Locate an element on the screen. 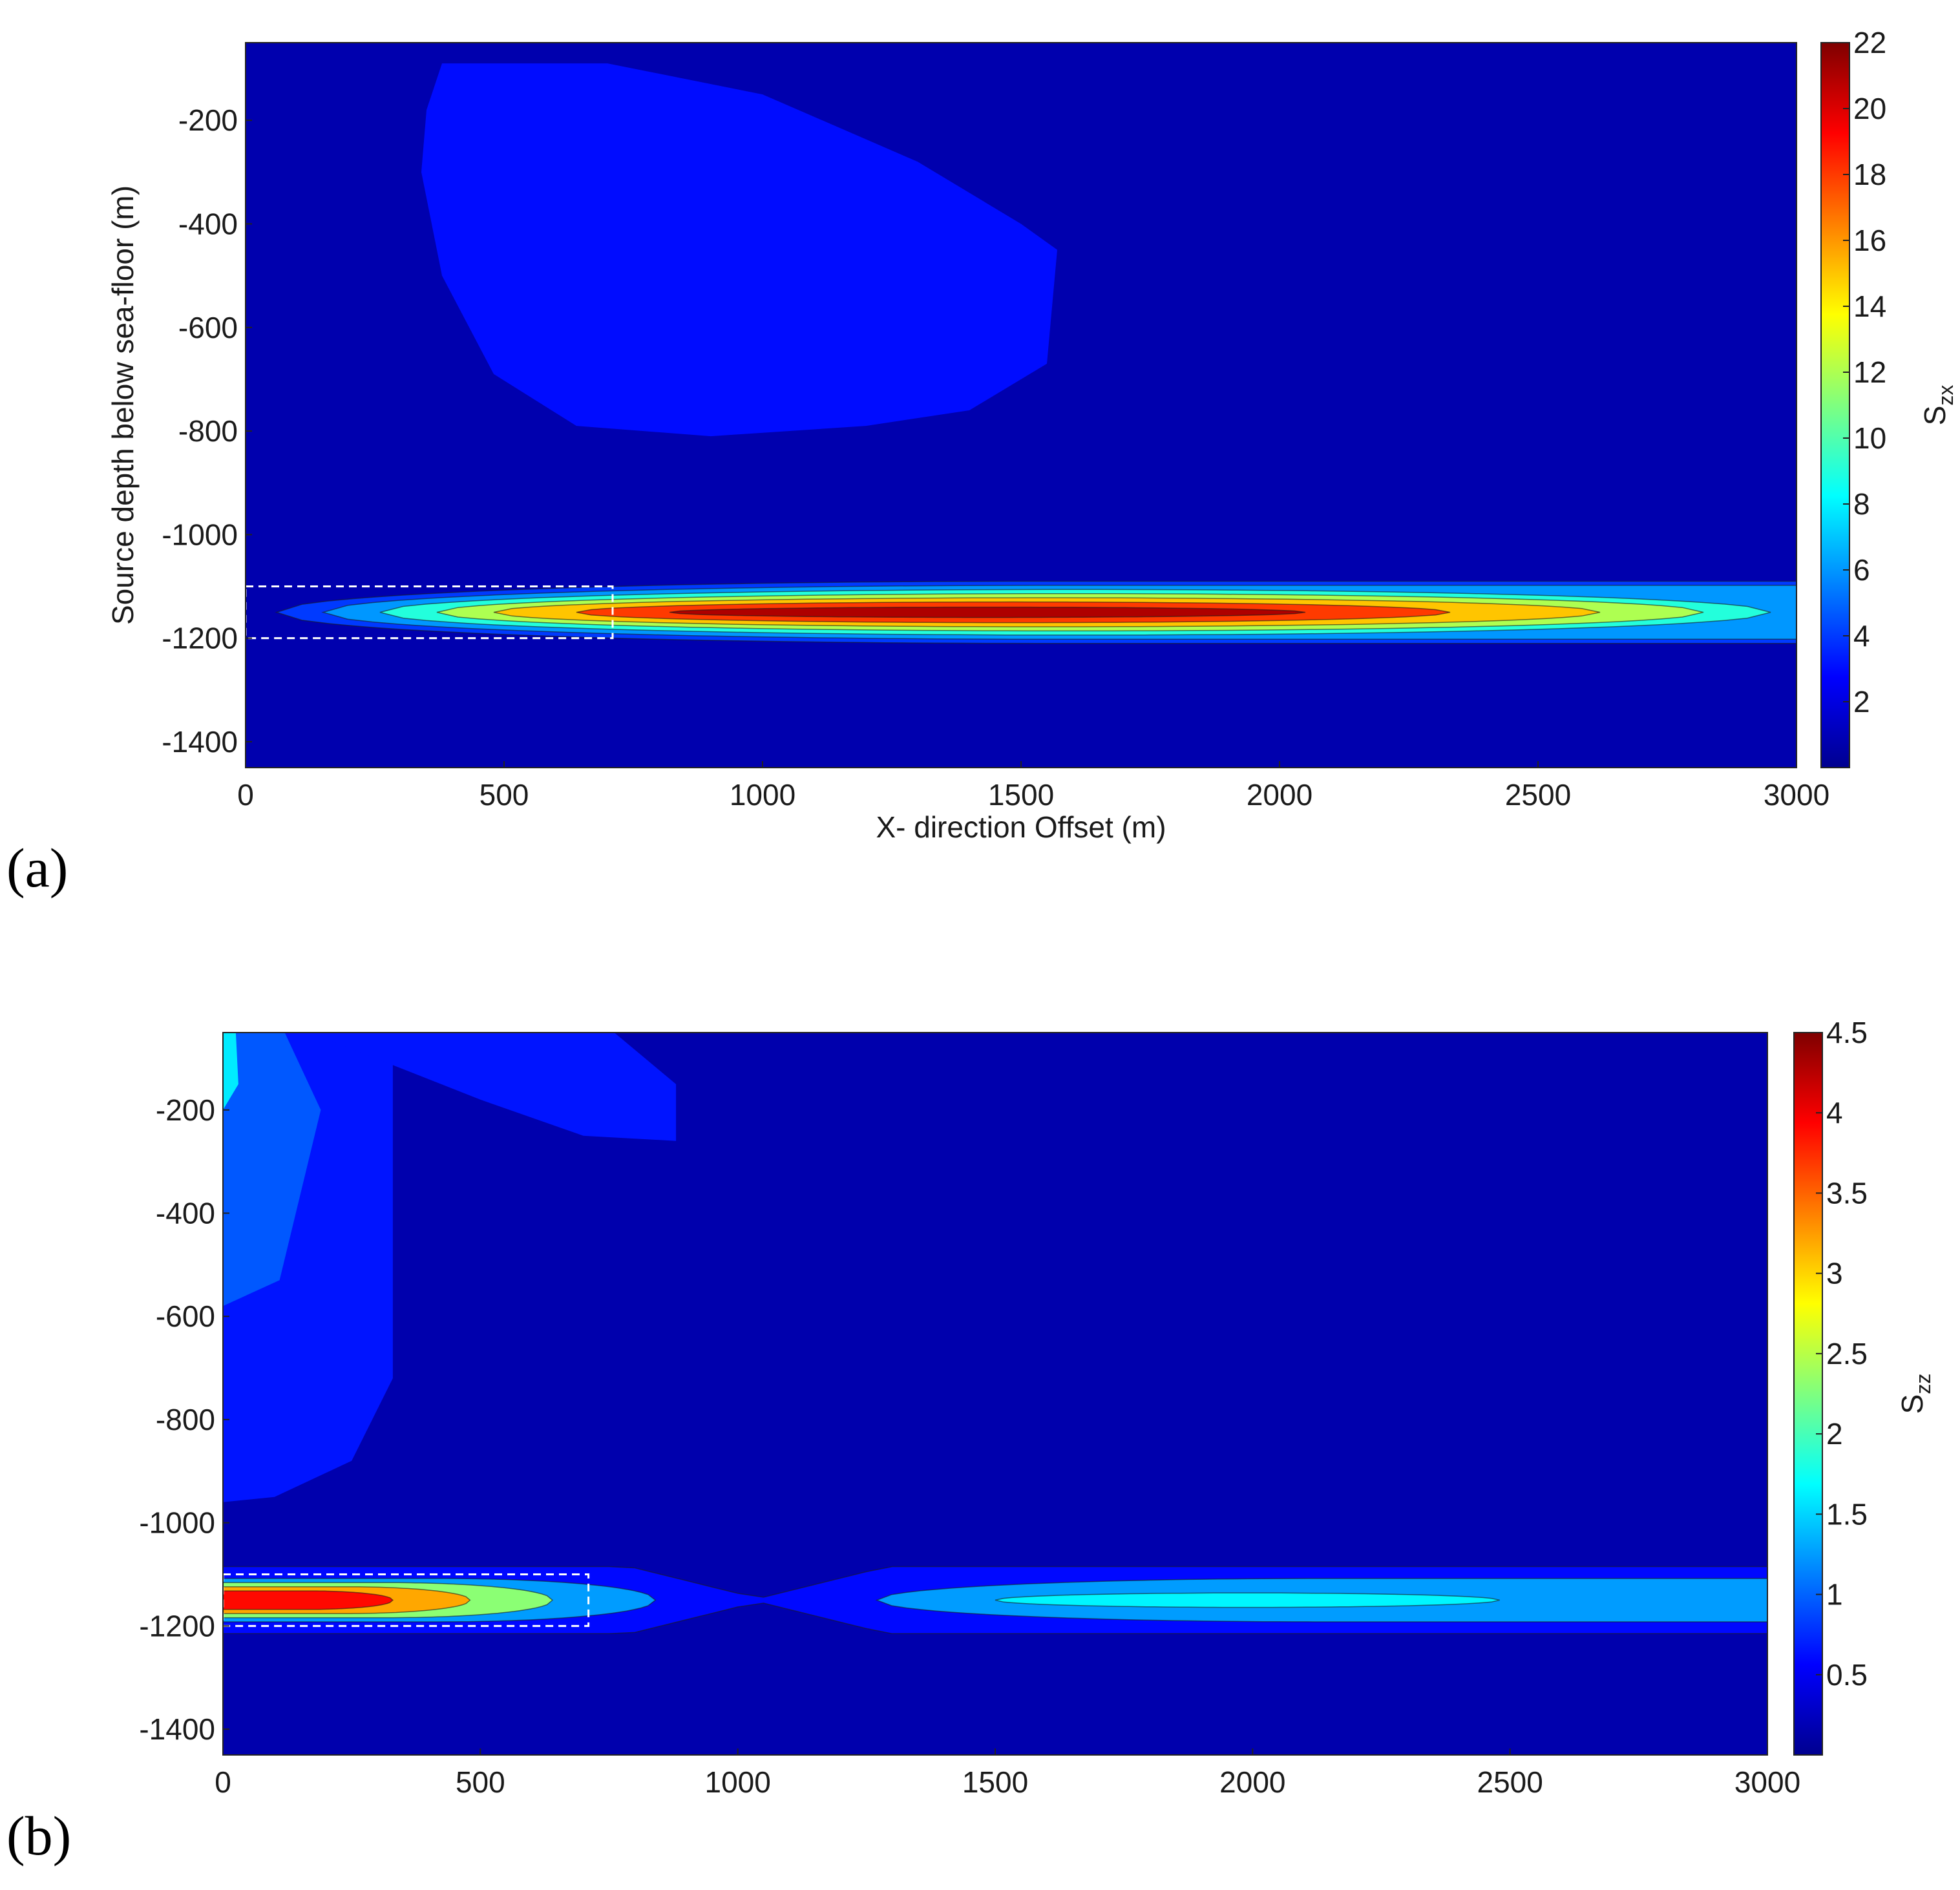 The width and height of the screenshot is (1960, 1890). colorbar-label-b: Szz is located at coordinates (1915, 1394).